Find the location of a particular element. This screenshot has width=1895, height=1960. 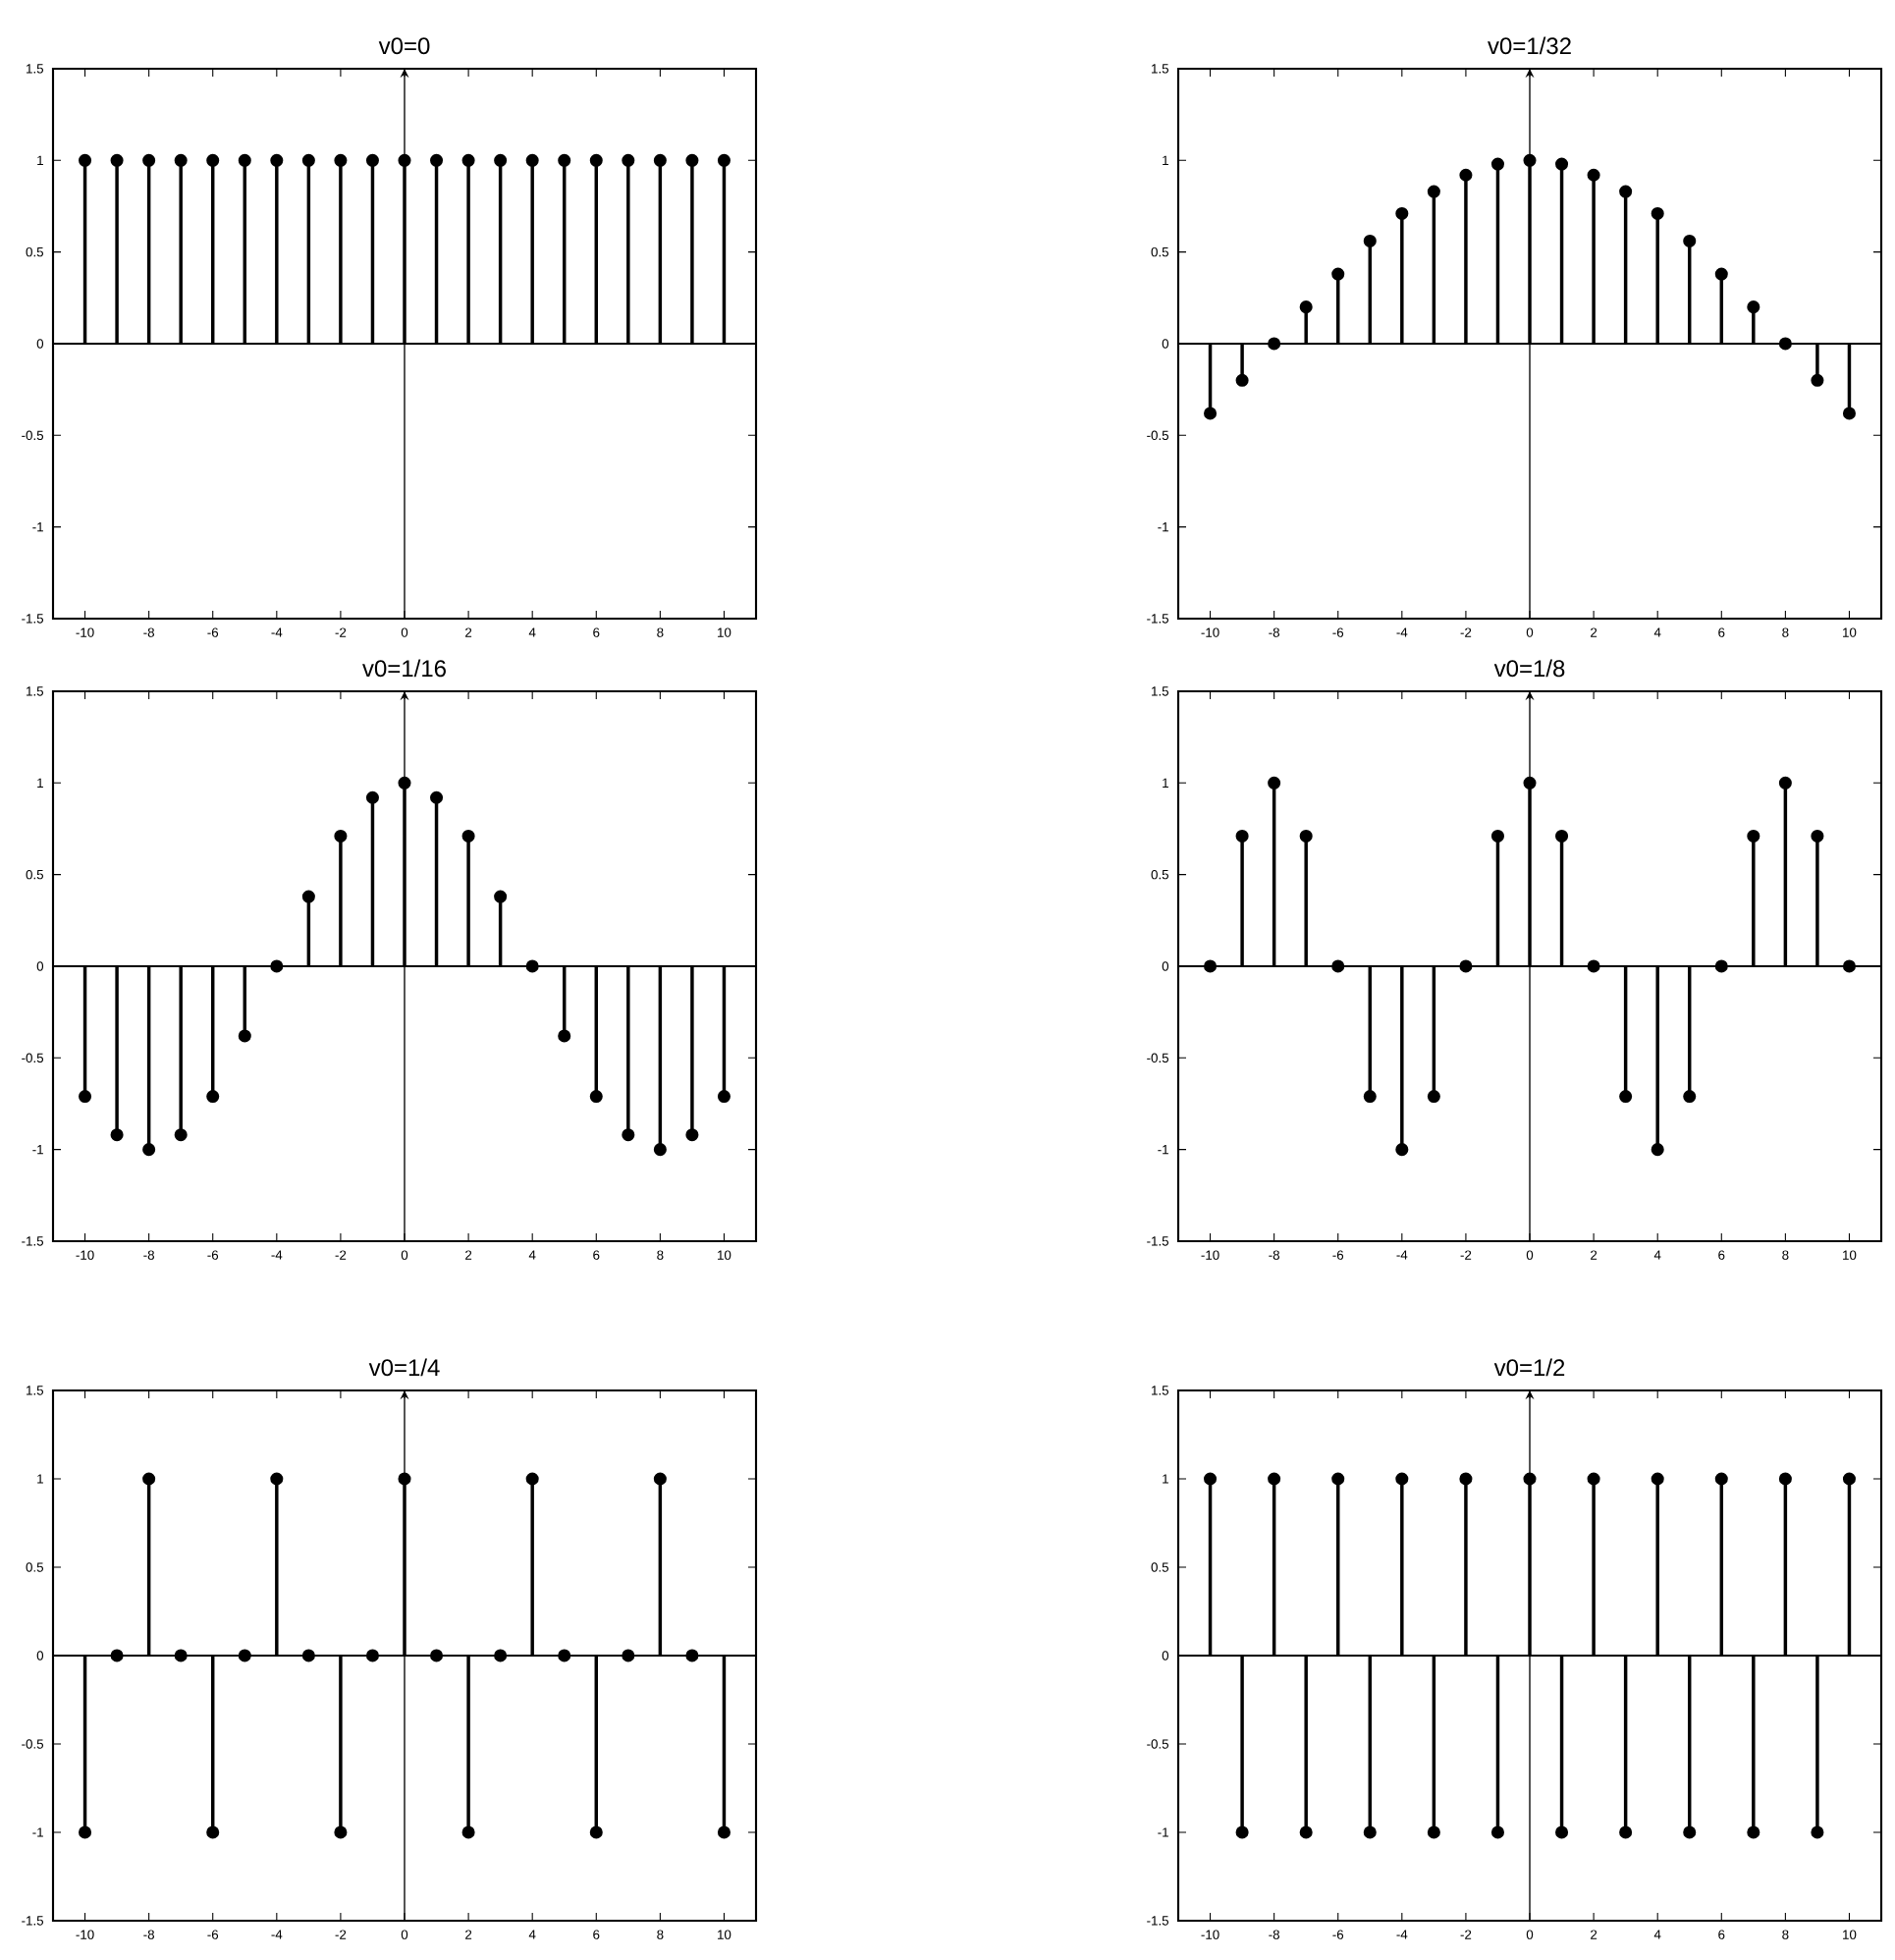

chart-title: v0=0 is located at coordinates (404, 46).